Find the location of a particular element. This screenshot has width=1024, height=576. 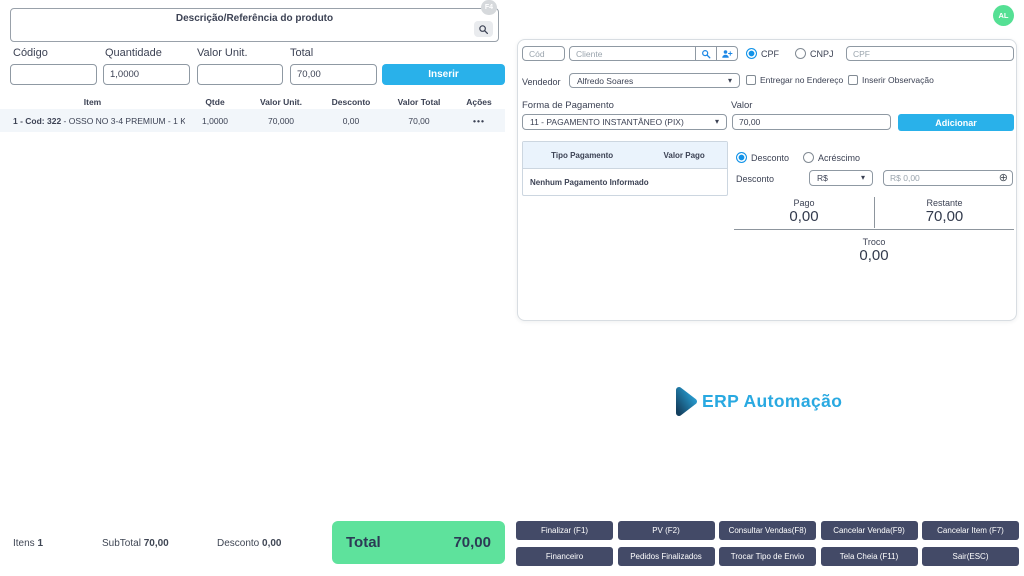

finished-orders-button: Pedidos Finalizados is located at coordinates (666, 556).